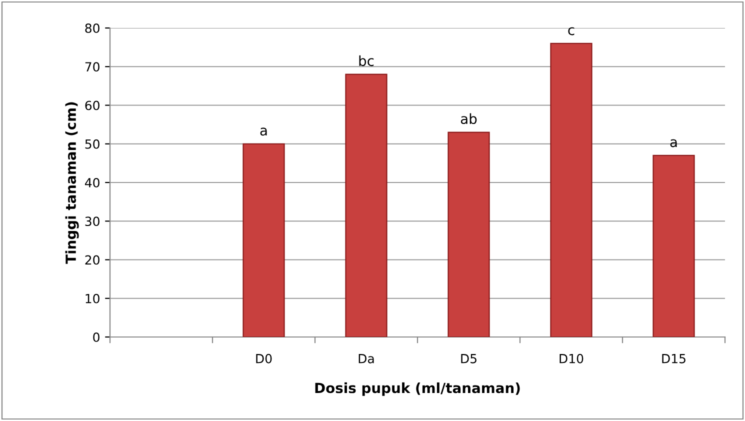 The width and height of the screenshot is (745, 421). I want to click on y-tick-label: 10, so click(93, 299).